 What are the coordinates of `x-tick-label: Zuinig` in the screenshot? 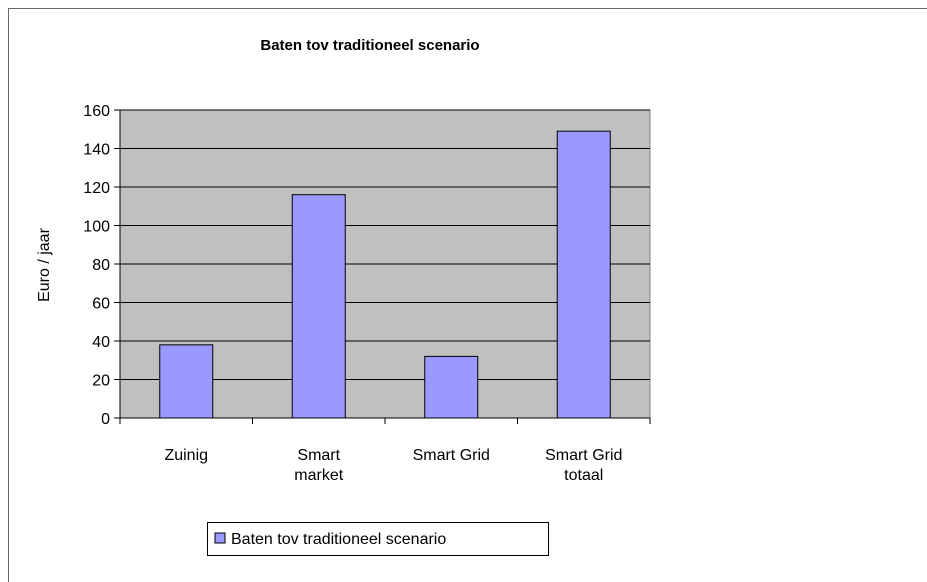 It's located at (186, 455).